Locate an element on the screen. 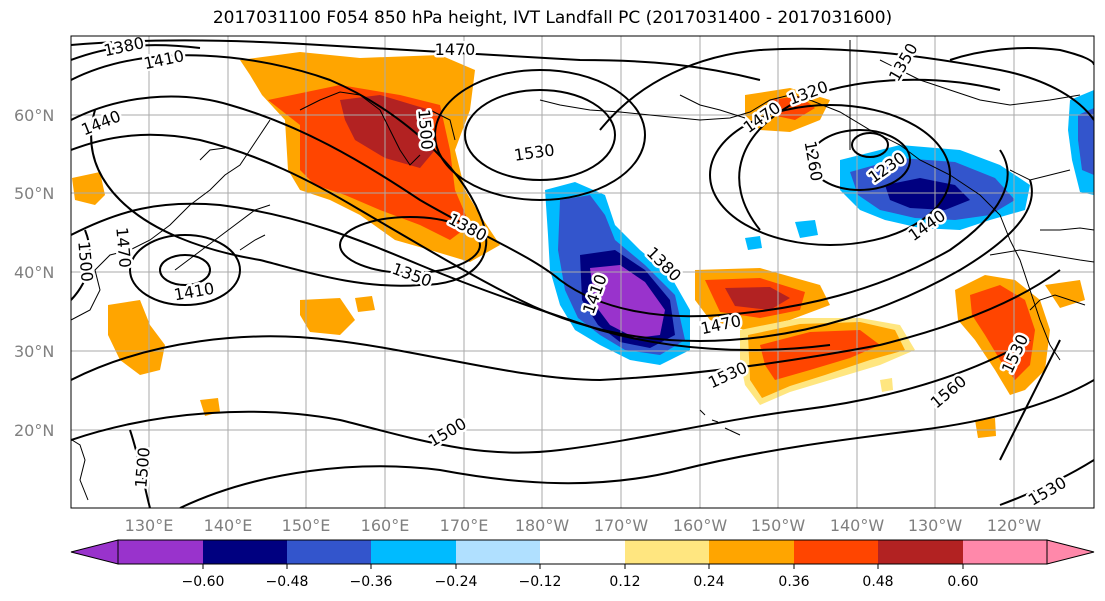 Image resolution: width=1105 pixels, height=601 pixels. lon-label: 170°E is located at coordinates (464, 525).